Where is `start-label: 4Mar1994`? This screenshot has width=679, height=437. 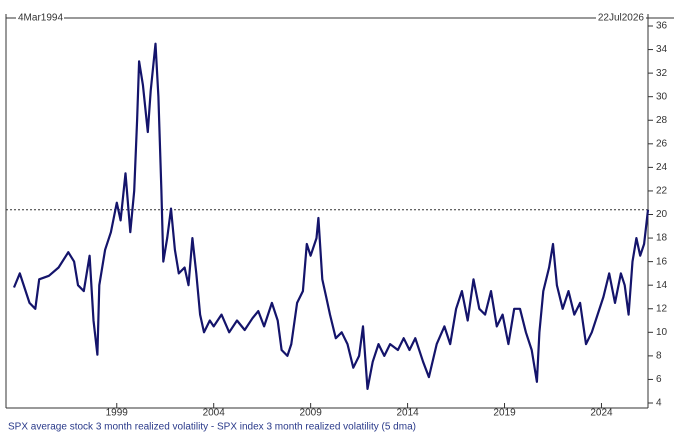
start-label: 4Mar1994 is located at coordinates (40, 18).